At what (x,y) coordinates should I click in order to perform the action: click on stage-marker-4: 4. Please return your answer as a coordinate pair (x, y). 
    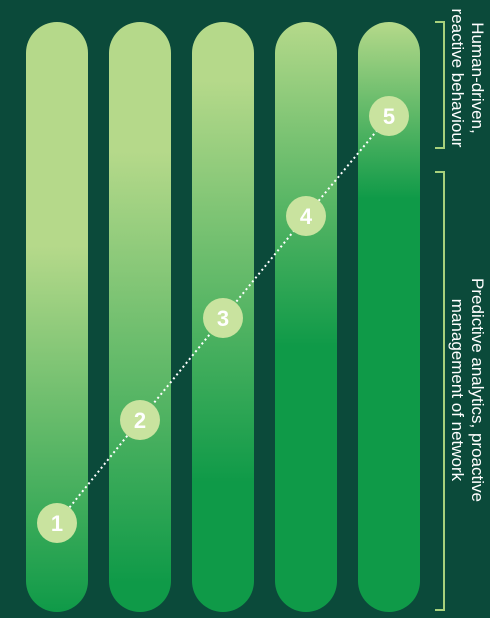
    Looking at the image, I should click on (306, 216).